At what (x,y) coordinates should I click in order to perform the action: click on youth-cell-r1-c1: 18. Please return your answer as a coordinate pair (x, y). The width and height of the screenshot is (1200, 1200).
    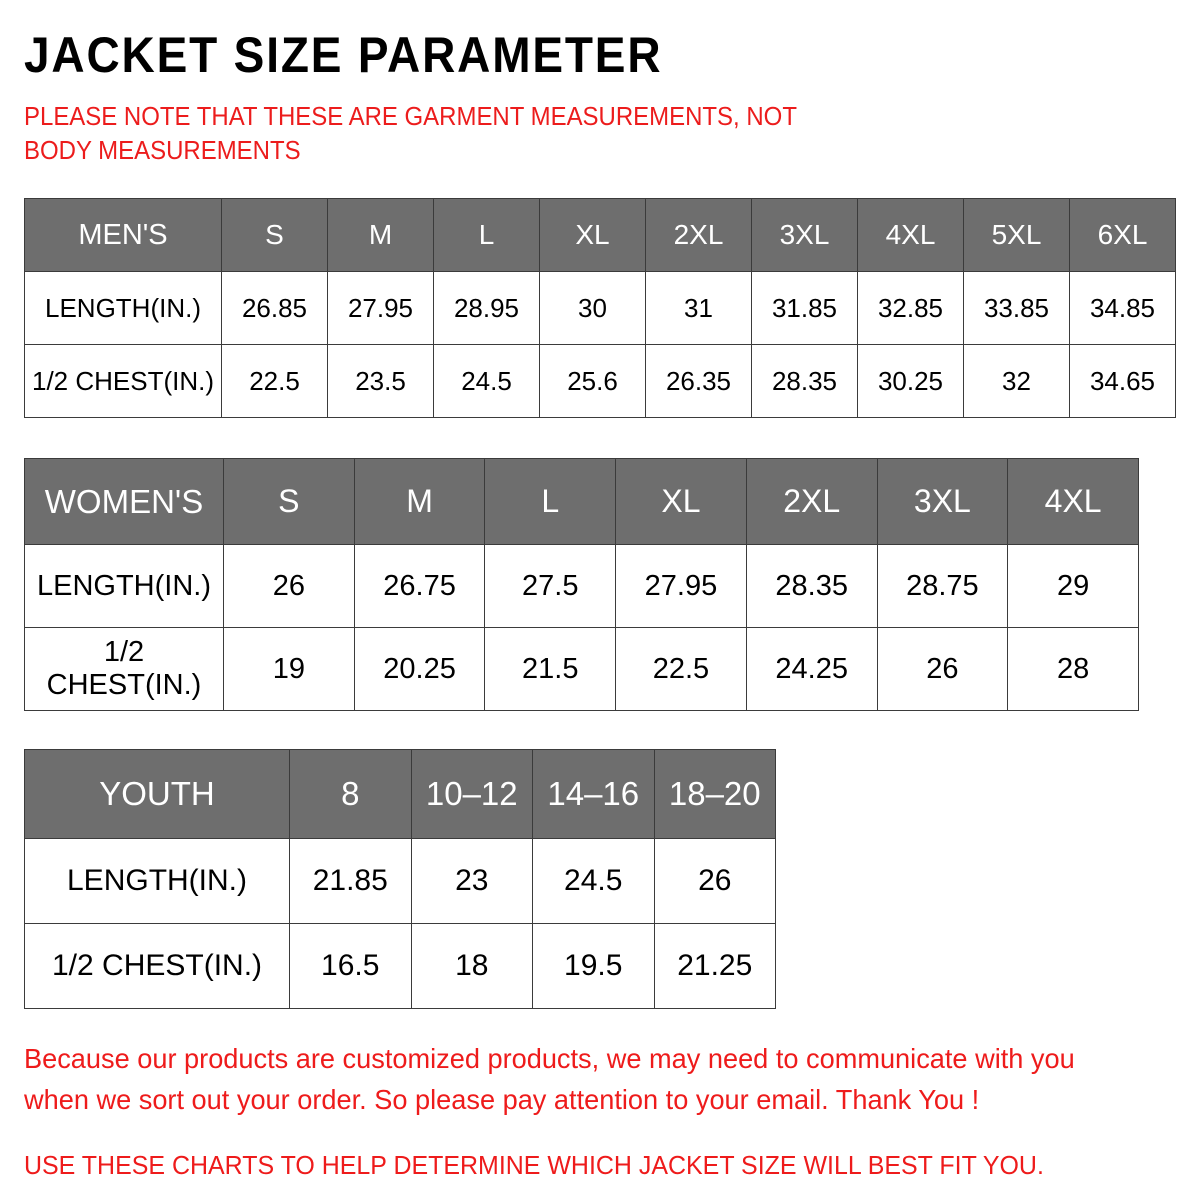
    Looking at the image, I should click on (471, 966).